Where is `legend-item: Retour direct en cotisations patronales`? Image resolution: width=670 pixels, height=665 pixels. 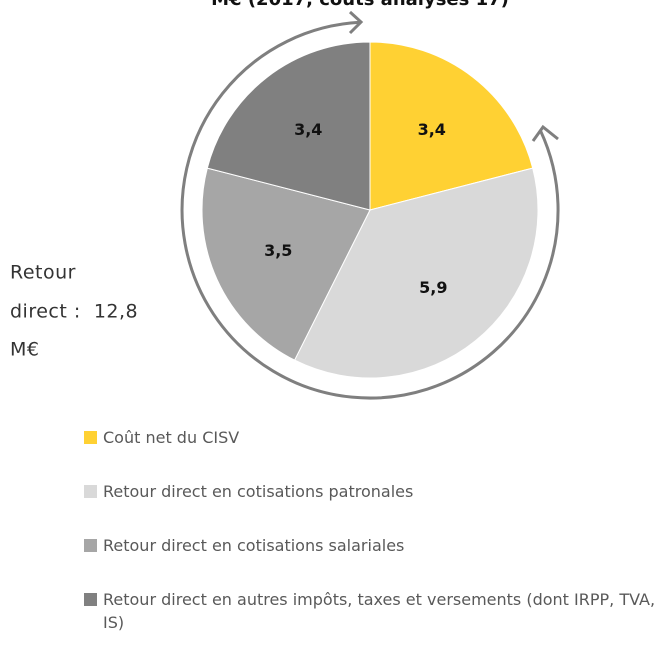 legend-item: Retour direct en cotisations patronales is located at coordinates (371, 491).